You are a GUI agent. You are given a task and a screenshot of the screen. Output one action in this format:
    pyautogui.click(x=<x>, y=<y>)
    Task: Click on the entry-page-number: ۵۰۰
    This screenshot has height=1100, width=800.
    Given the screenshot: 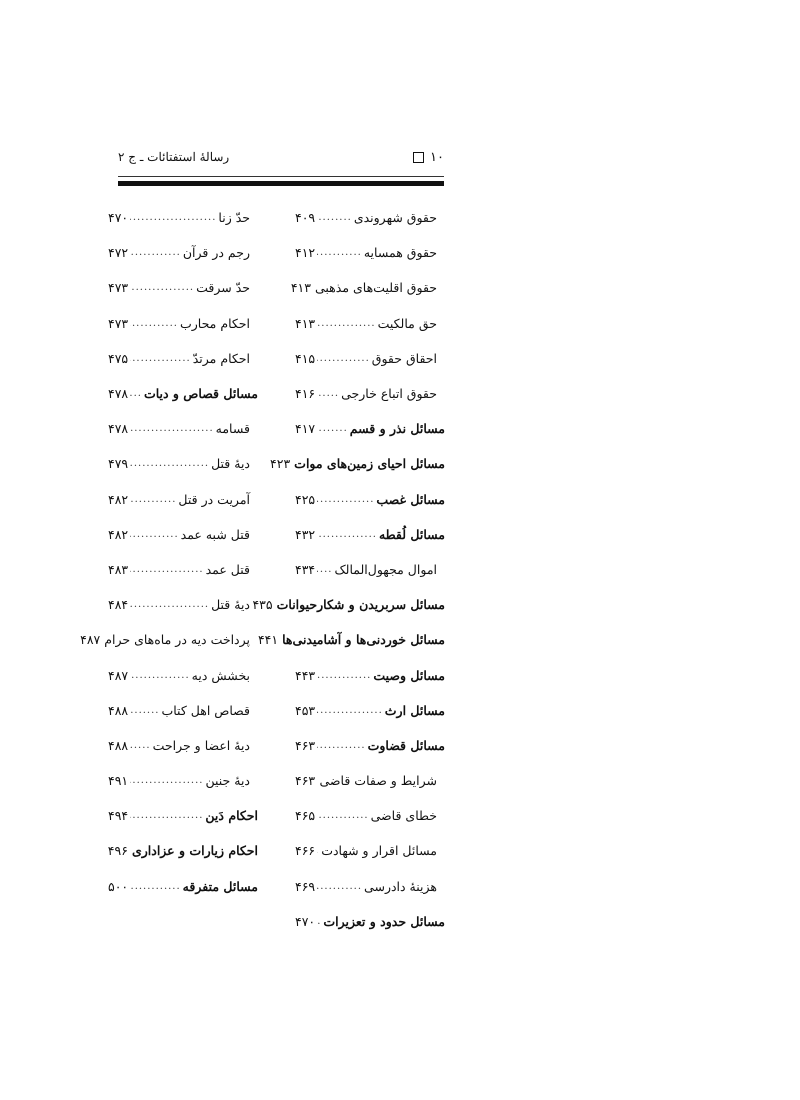 What is the action you would take?
    pyautogui.click(x=118, y=886)
    